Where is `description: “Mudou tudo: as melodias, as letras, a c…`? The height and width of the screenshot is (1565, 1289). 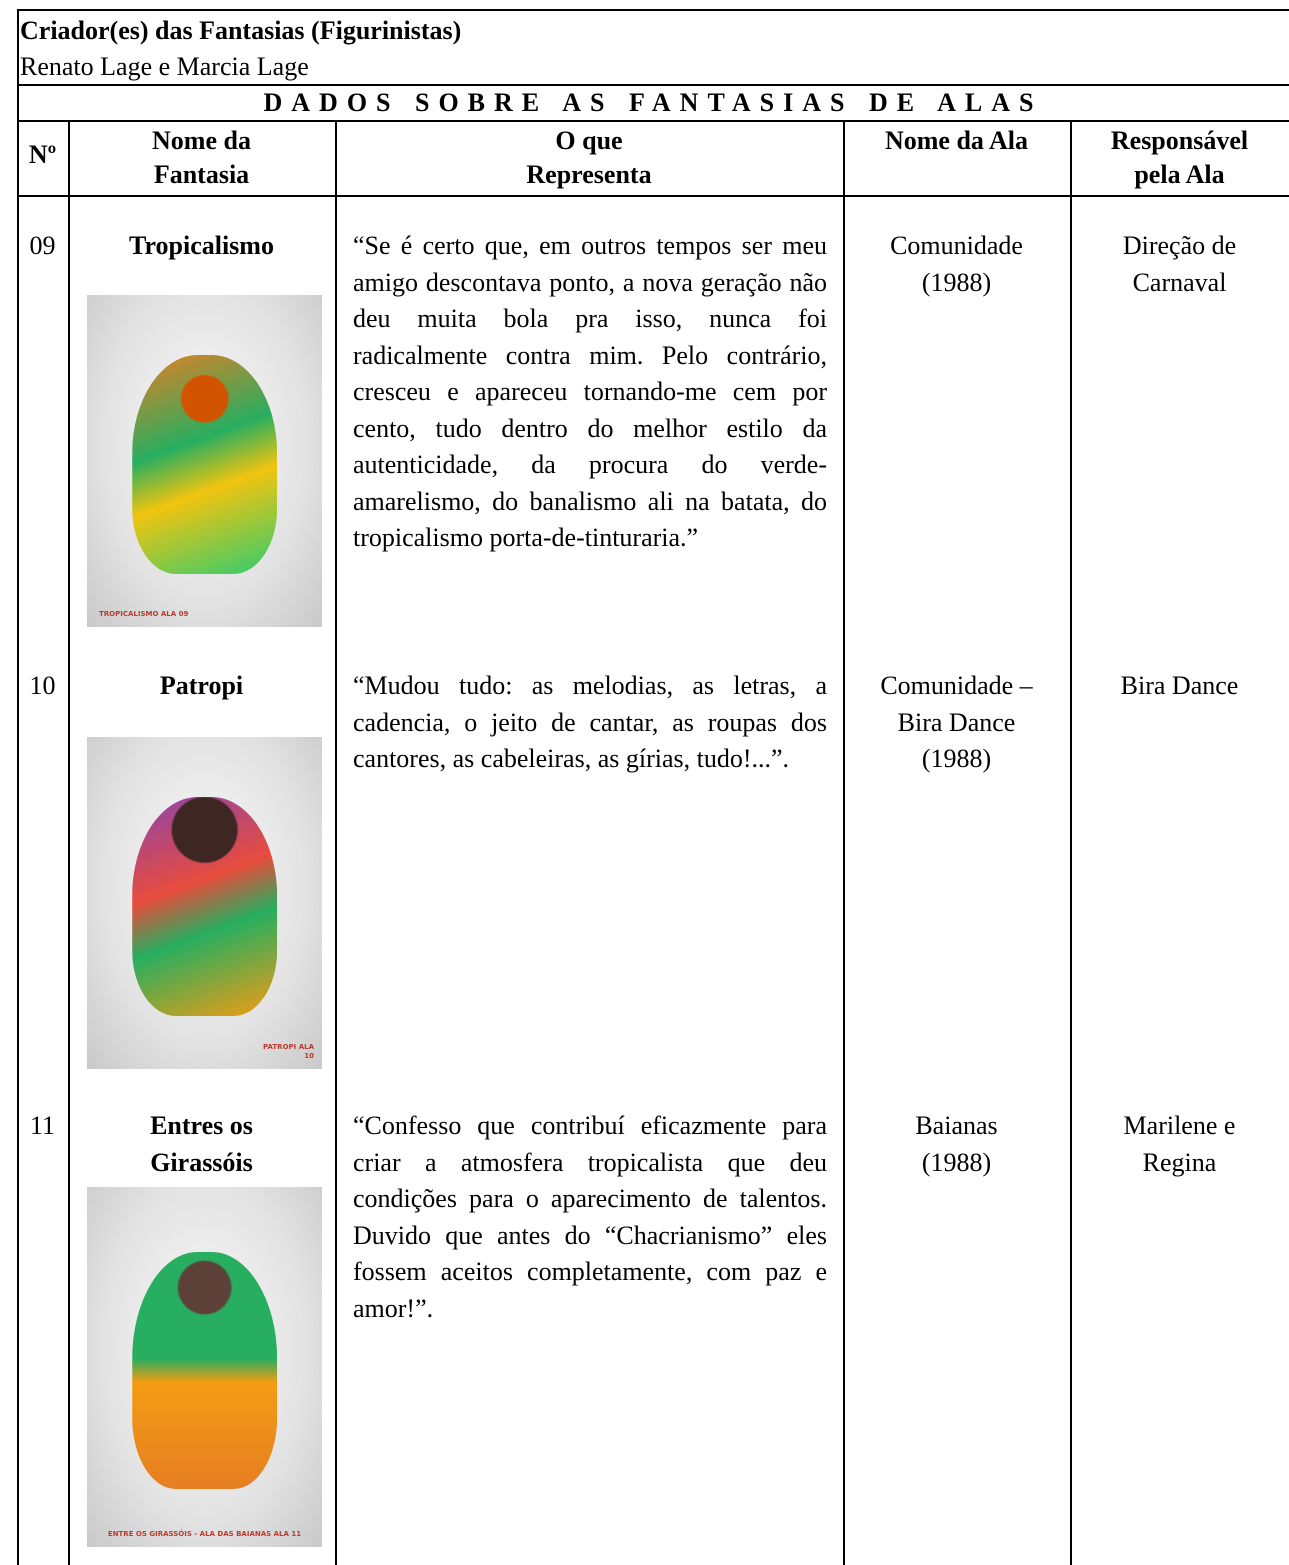
description: “Mudou tudo: as melodias, as letras, a c… is located at coordinates (590, 722).